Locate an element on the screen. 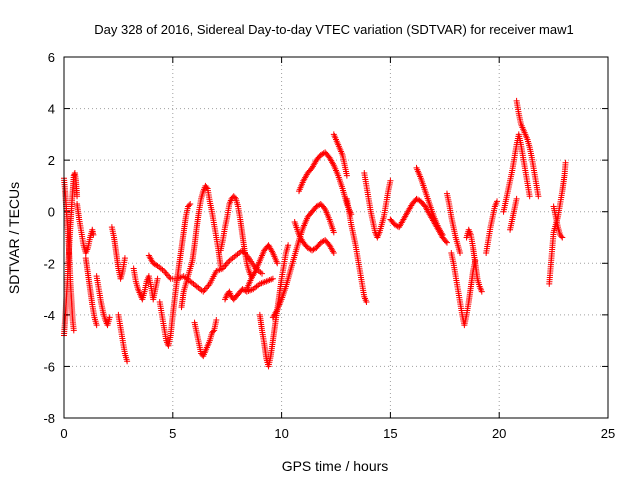 This screenshot has width=640, height=480. x-tick-label: 25 is located at coordinates (608, 433).